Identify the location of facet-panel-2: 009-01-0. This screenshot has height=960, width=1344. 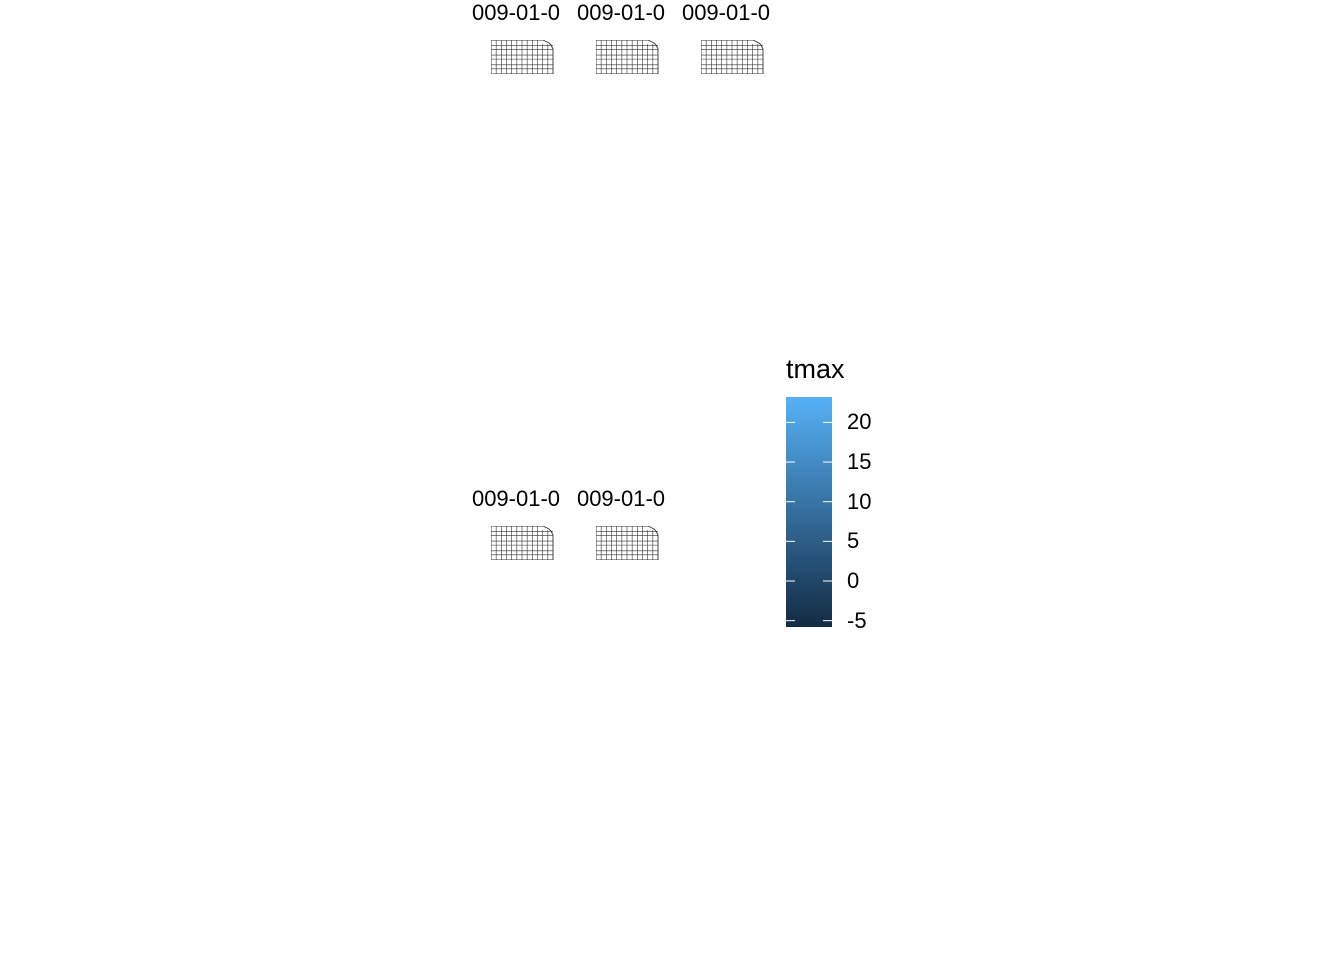
(621, 45).